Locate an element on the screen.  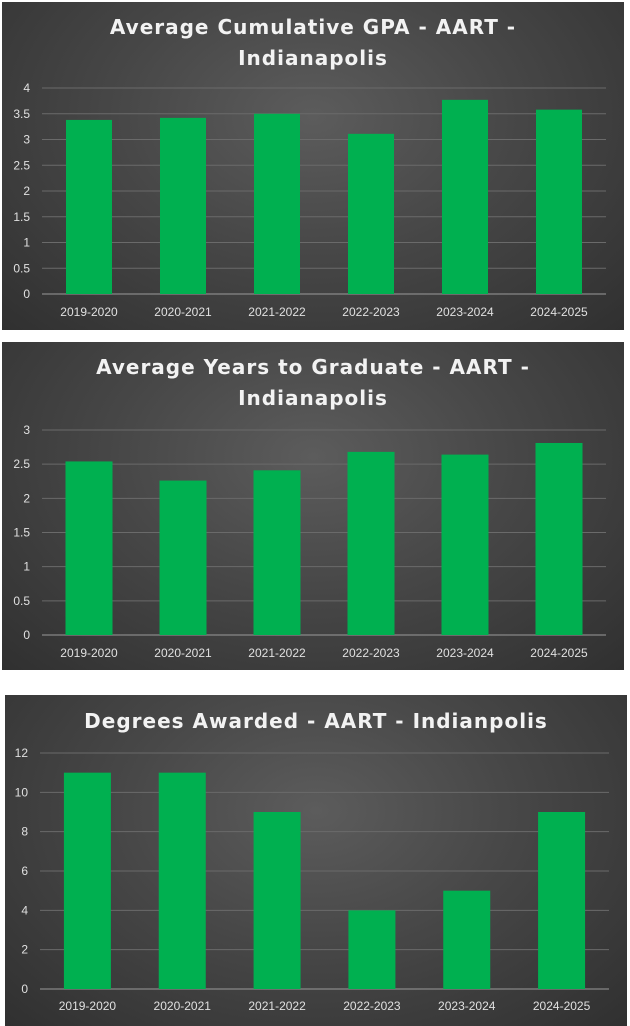
y-tick-label: 10 is located at coordinates (22, 792).